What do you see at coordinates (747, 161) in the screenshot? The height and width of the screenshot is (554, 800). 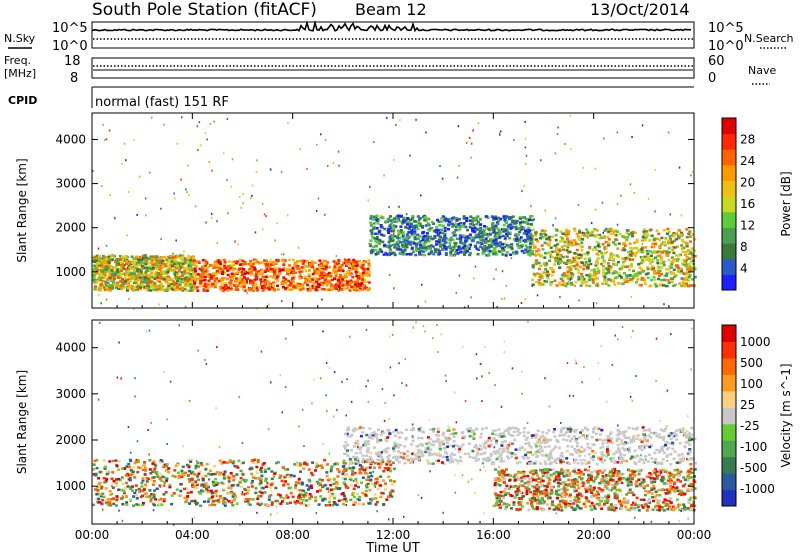 I see `power-colorbar-tick: 24` at bounding box center [747, 161].